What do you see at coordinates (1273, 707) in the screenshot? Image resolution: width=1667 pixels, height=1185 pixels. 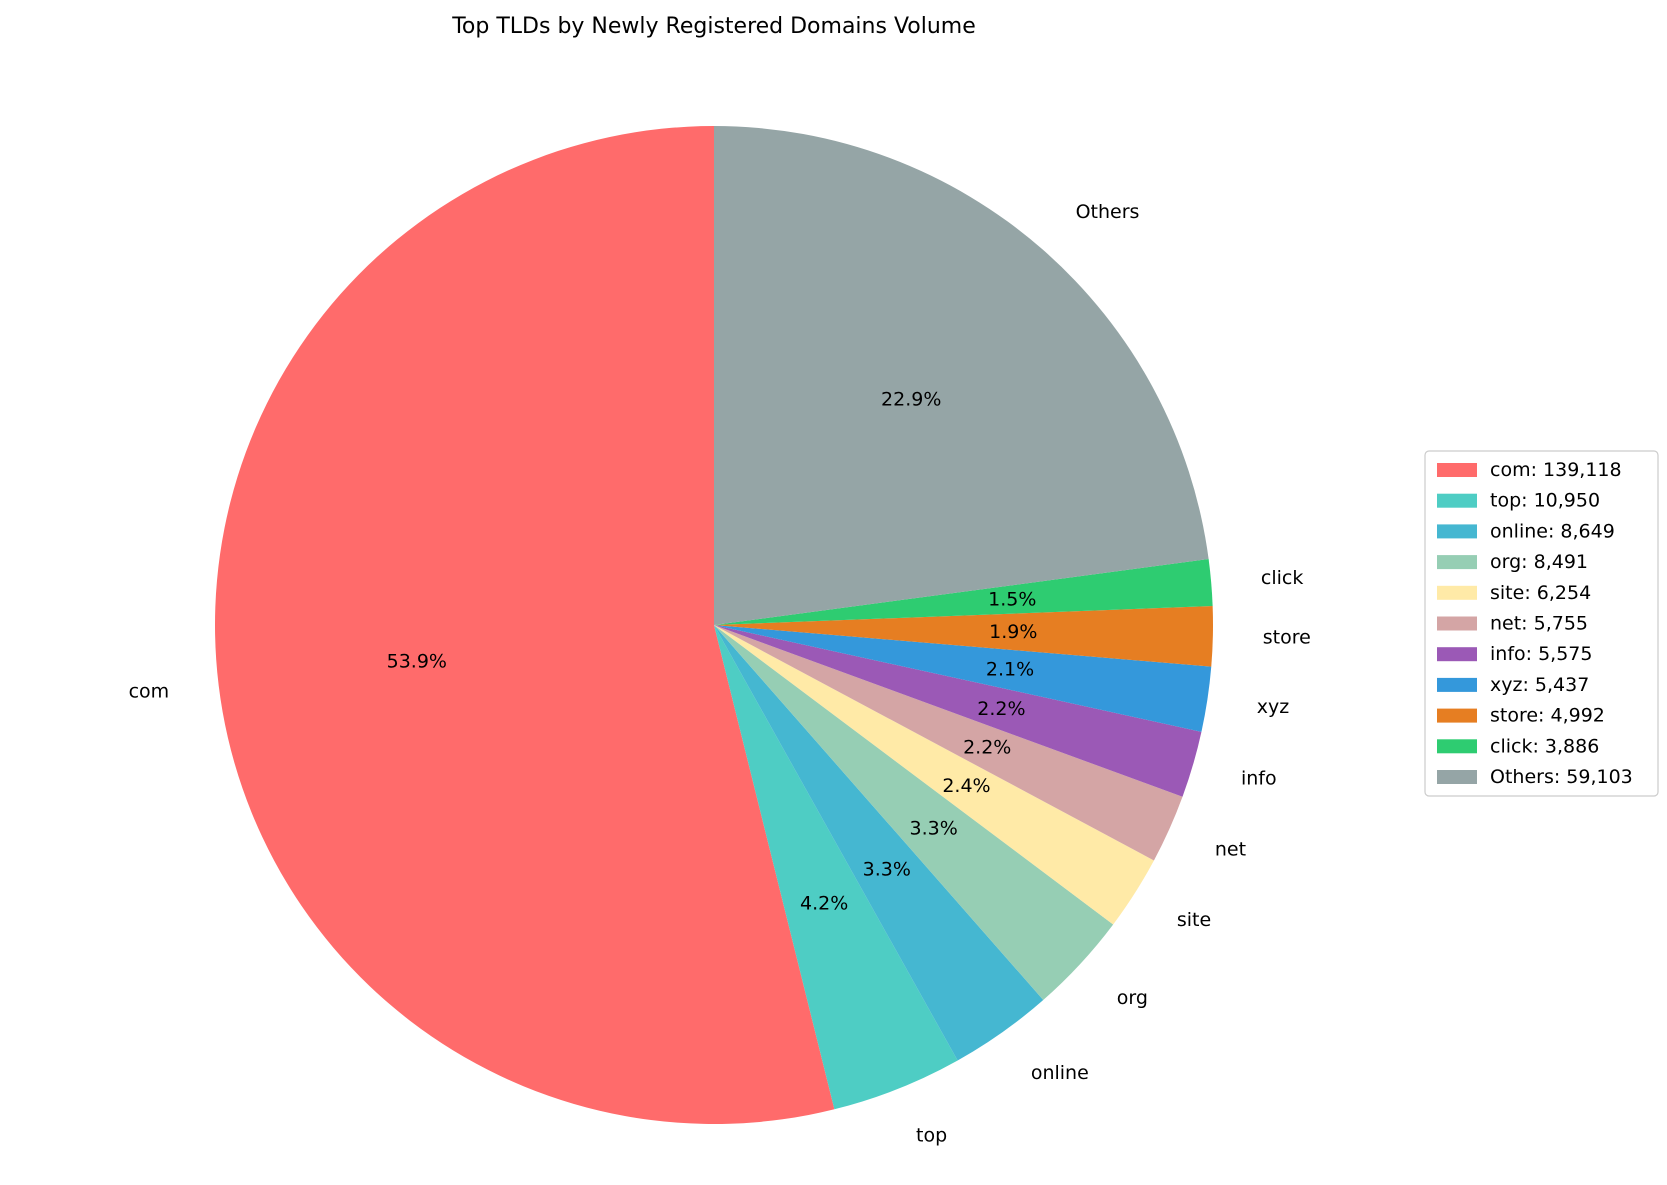 I see `slice-label-xyz: xyz` at bounding box center [1273, 707].